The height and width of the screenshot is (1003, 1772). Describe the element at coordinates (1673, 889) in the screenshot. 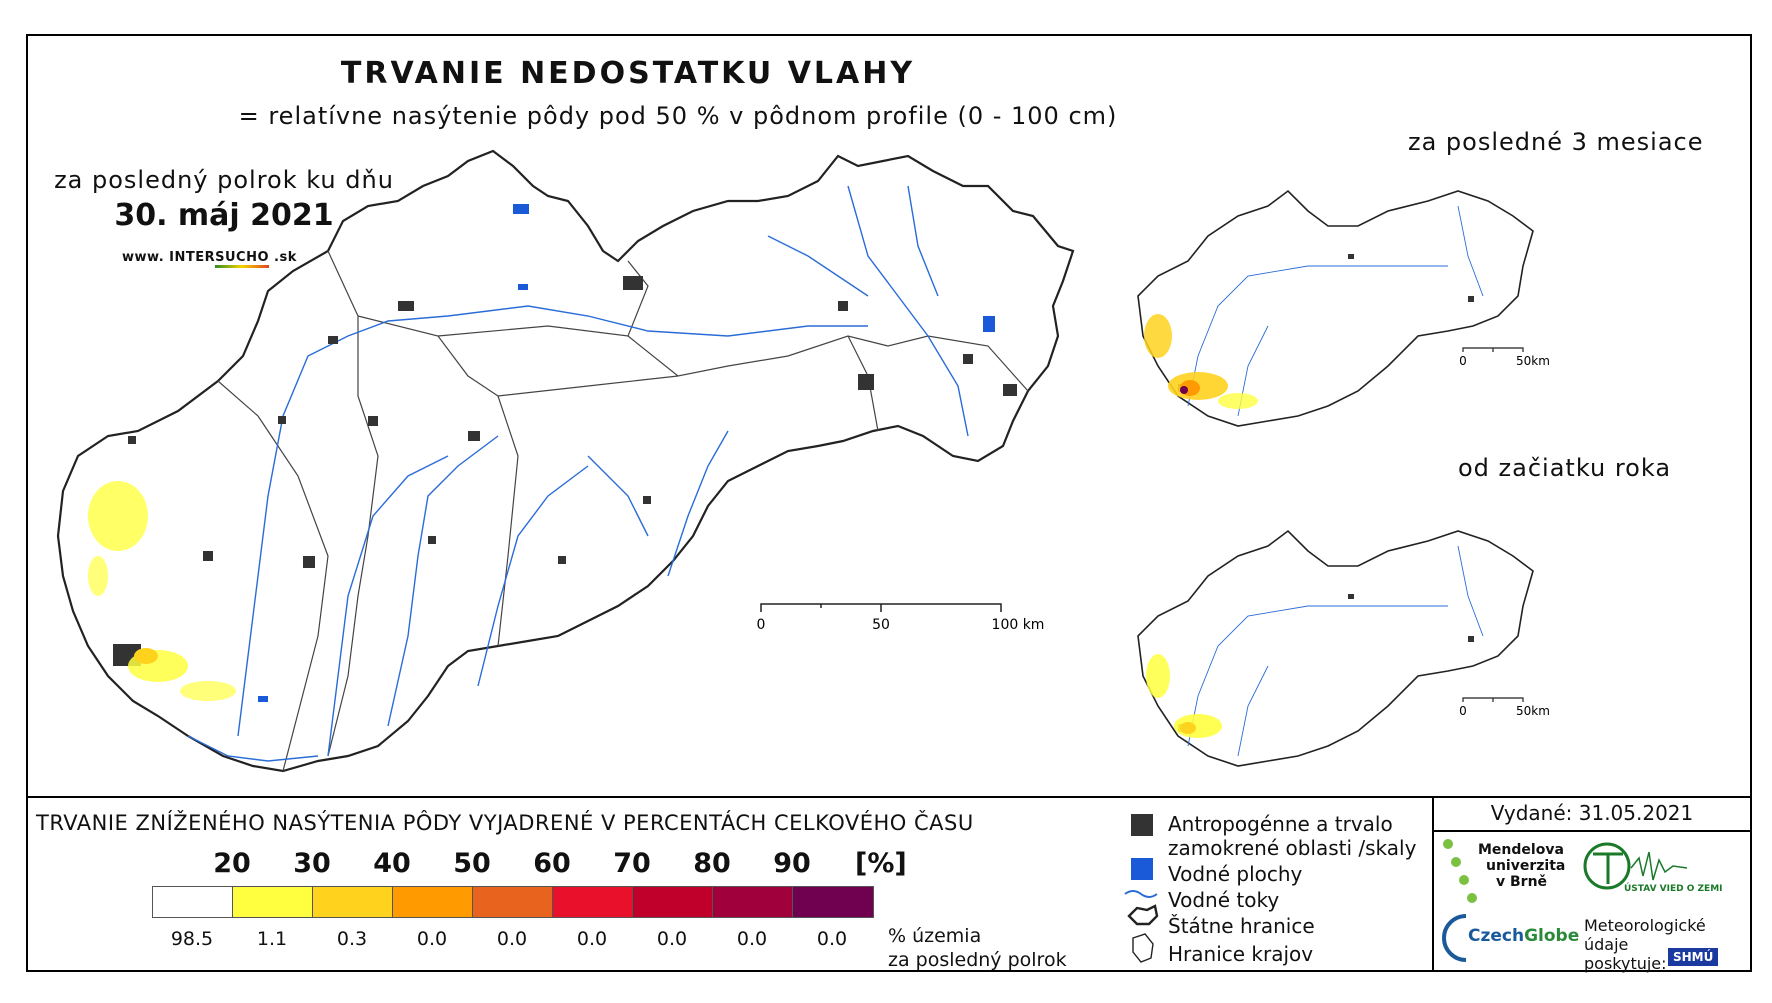

I see `uvz-logo-text: ÚSTAV VIED O ZEMI` at that location.